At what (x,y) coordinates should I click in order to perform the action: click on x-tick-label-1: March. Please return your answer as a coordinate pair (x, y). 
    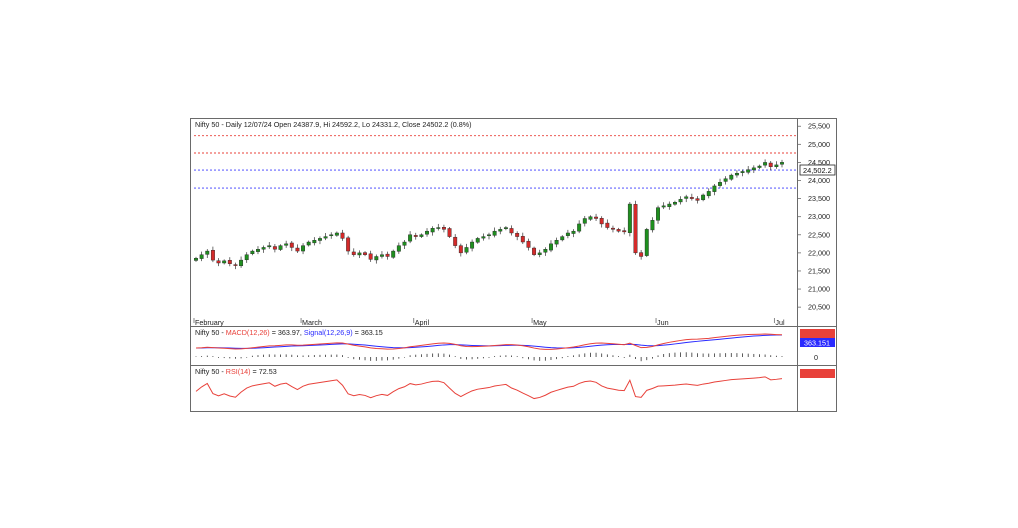
    Looking at the image, I should click on (312, 322).